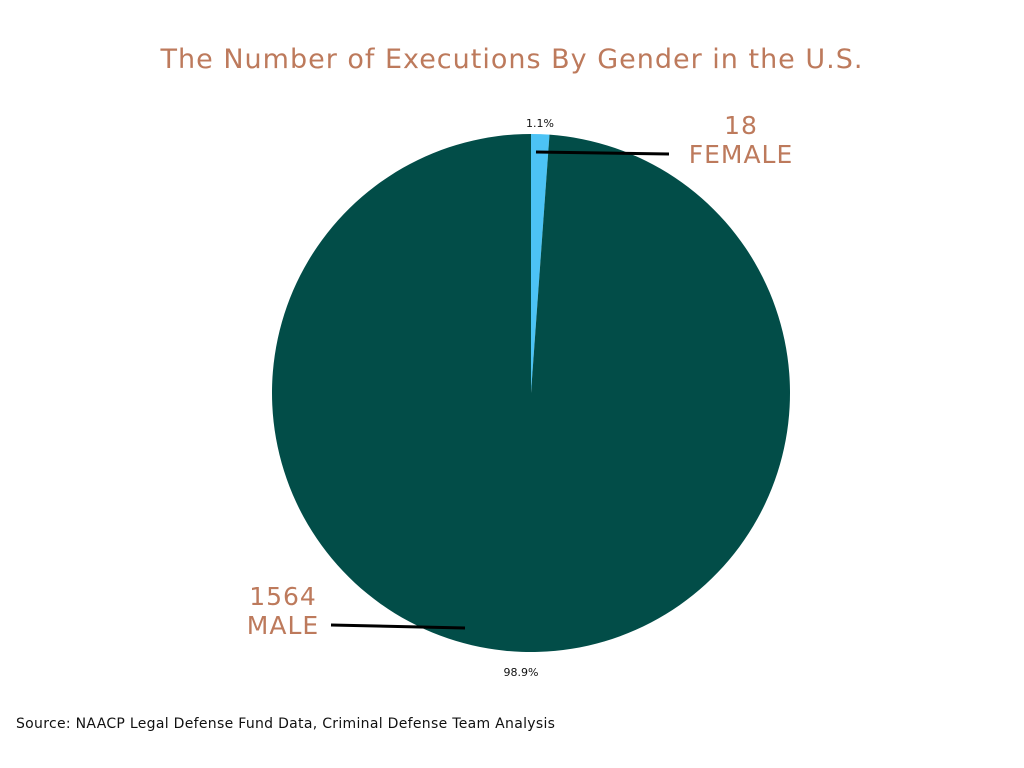  Describe the element at coordinates (283, 625) in the screenshot. I see `name-label-male: MALE` at that location.